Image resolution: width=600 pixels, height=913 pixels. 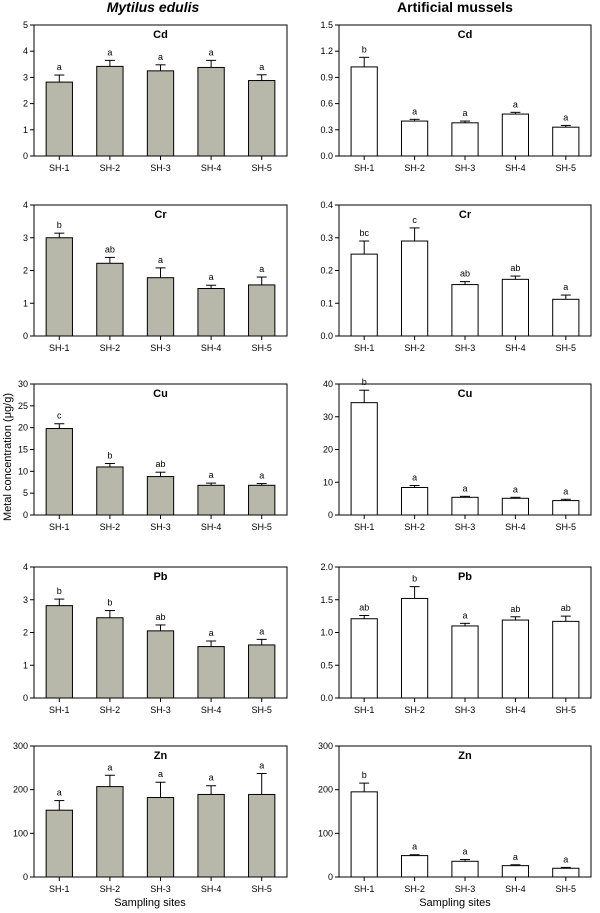 What do you see at coordinates (465, 756) in the screenshot?
I see `panel-title: Zn` at bounding box center [465, 756].